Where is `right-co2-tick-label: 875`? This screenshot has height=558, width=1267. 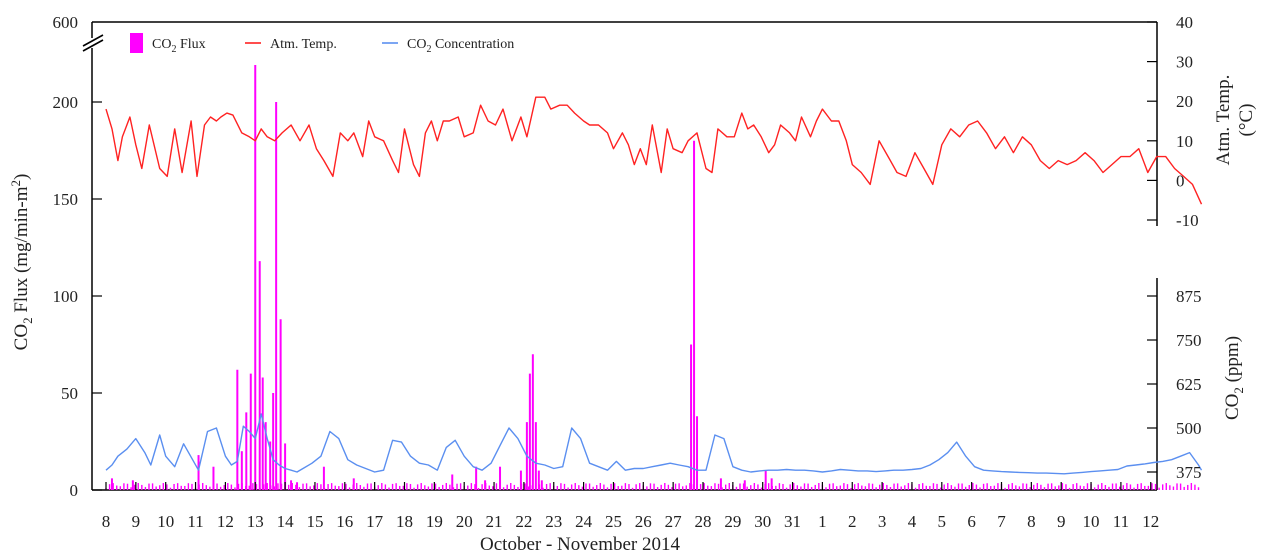 right-co2-tick-label: 875 is located at coordinates (1189, 296).